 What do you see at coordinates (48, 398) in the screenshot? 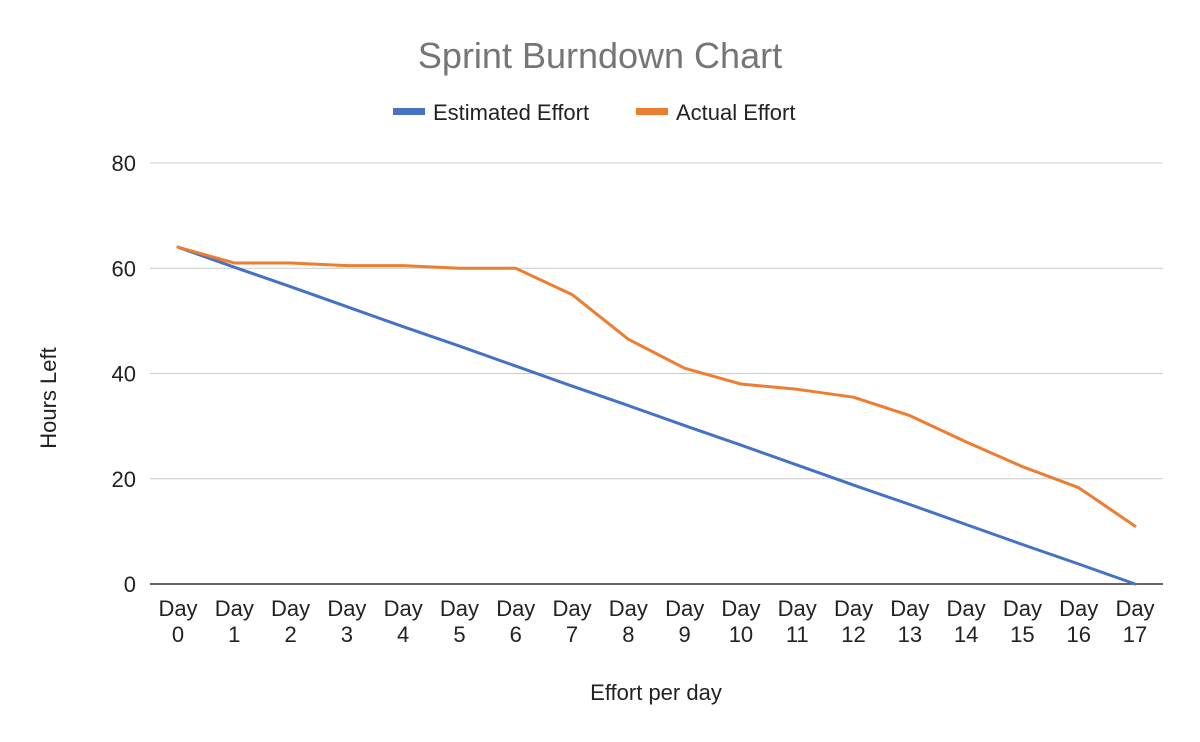
I see `y-axis-title: Hours Left` at bounding box center [48, 398].